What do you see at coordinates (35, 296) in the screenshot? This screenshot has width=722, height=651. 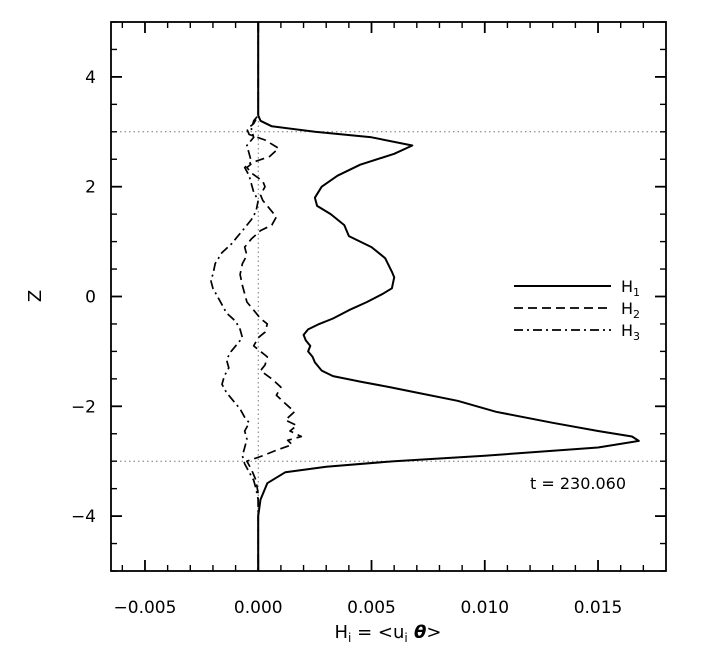 I see `y-axis-title: Z` at bounding box center [35, 296].